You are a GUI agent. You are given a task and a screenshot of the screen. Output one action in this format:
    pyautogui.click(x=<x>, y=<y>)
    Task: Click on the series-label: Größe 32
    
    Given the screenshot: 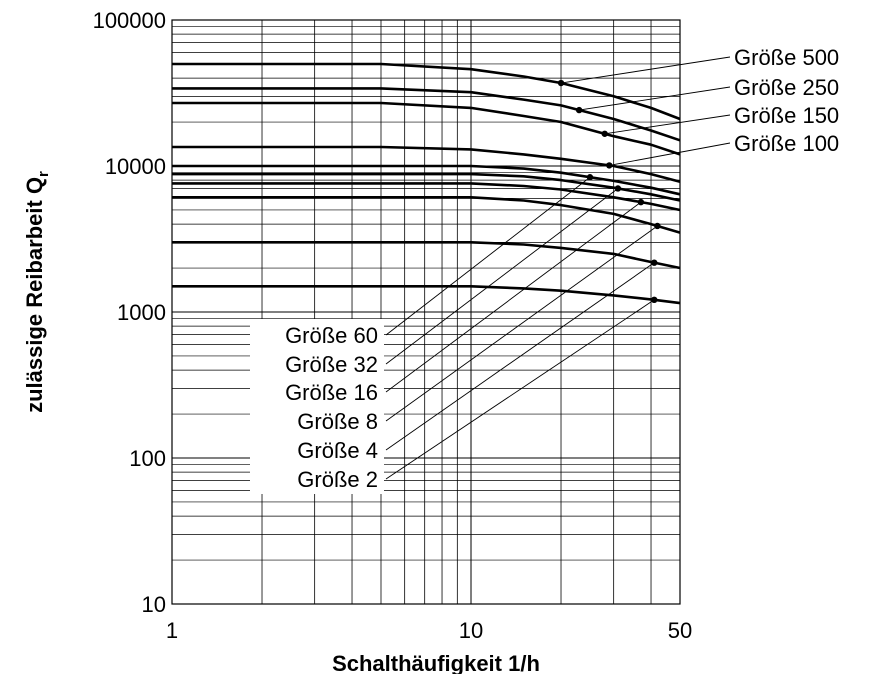 What is the action you would take?
    pyautogui.click(x=331, y=364)
    